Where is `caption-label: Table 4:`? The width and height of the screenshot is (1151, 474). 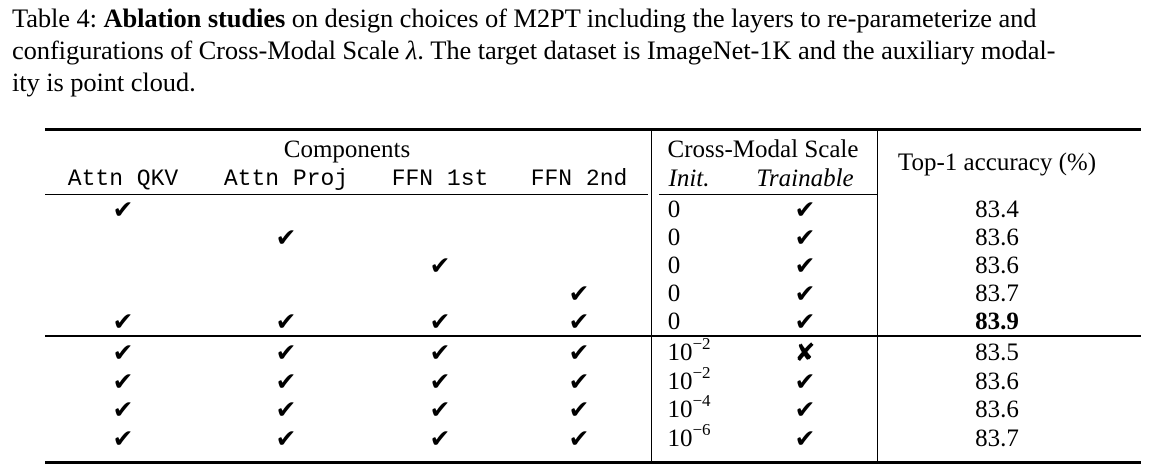 caption-label: Table 4: is located at coordinates (54, 18).